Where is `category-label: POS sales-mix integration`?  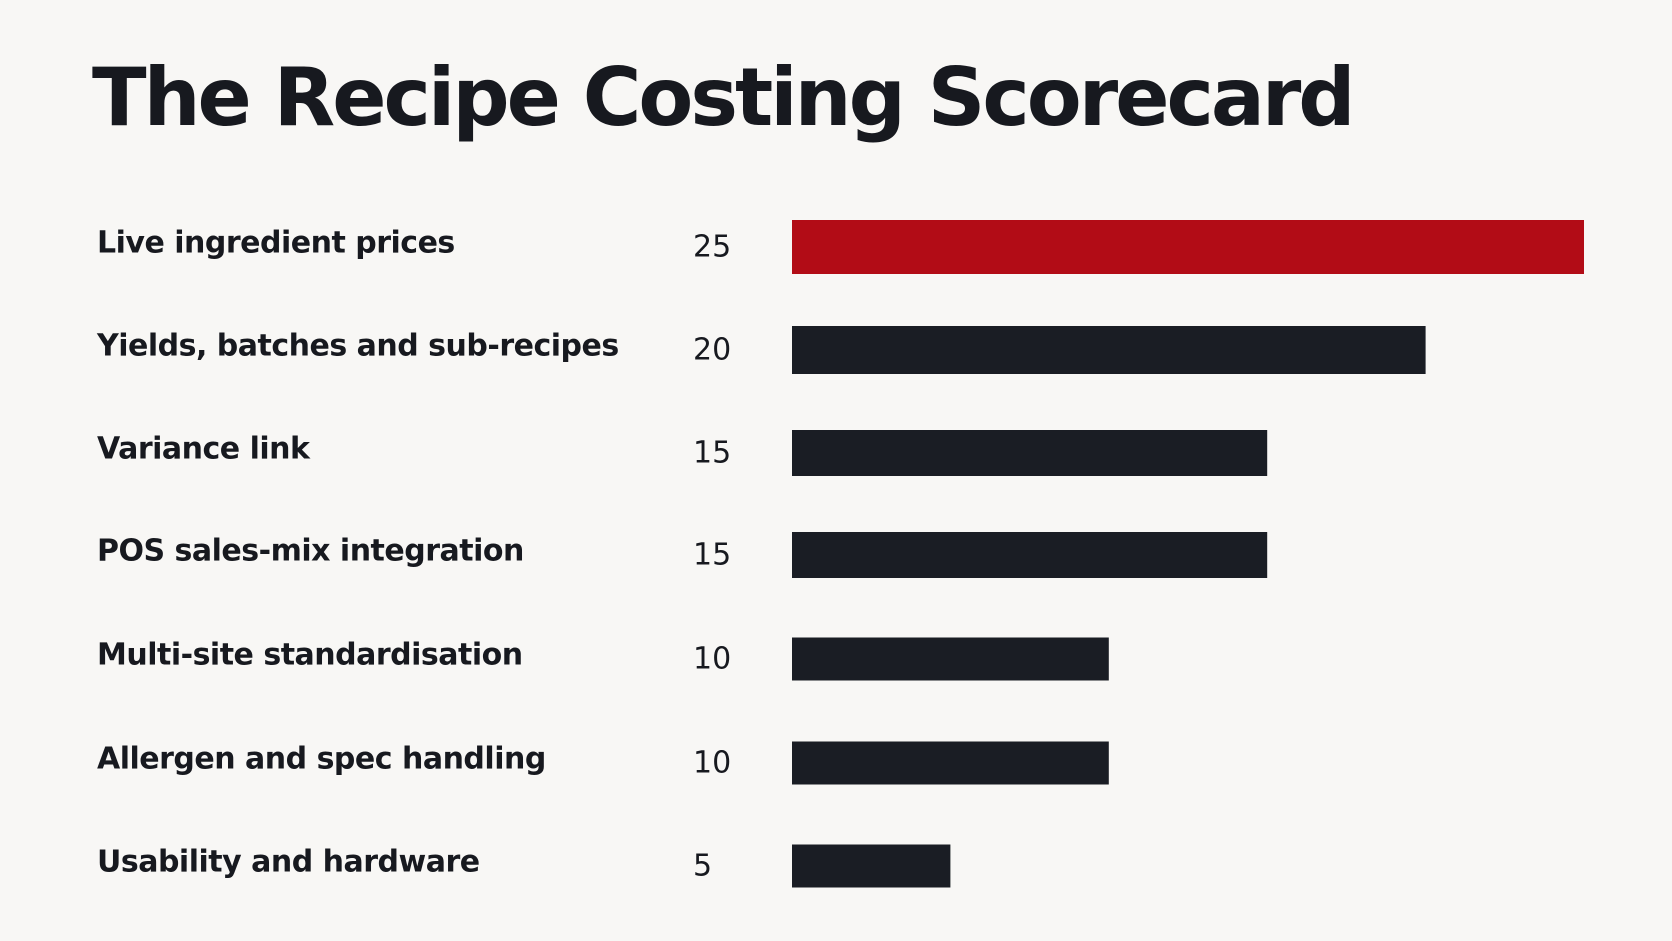 category-label: POS sales-mix integration is located at coordinates (310, 551).